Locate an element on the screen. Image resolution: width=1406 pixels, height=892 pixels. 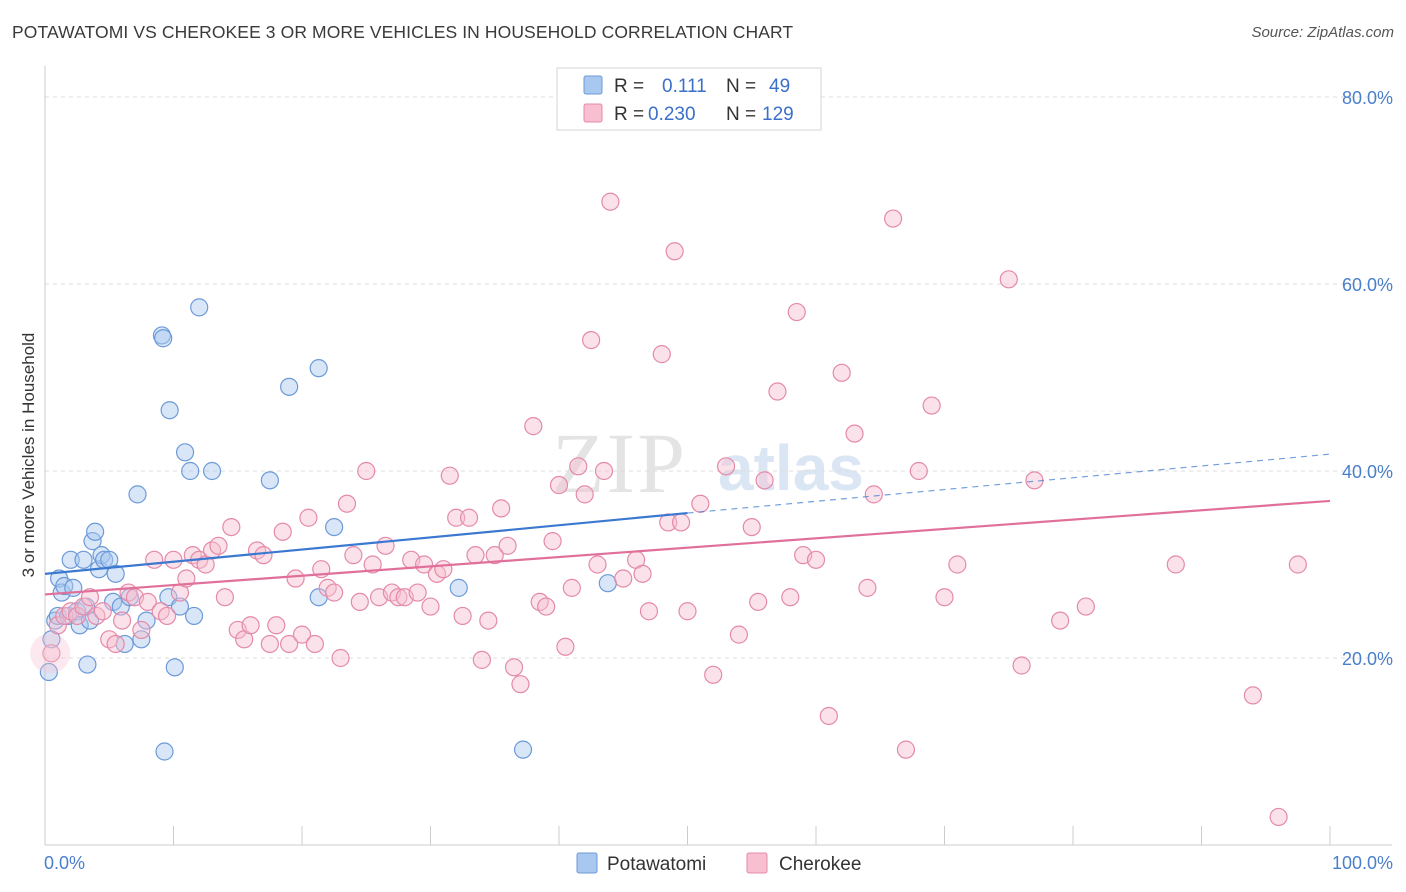
bottom-legend-cherokee: Cherokee is located at coordinates (820, 864).